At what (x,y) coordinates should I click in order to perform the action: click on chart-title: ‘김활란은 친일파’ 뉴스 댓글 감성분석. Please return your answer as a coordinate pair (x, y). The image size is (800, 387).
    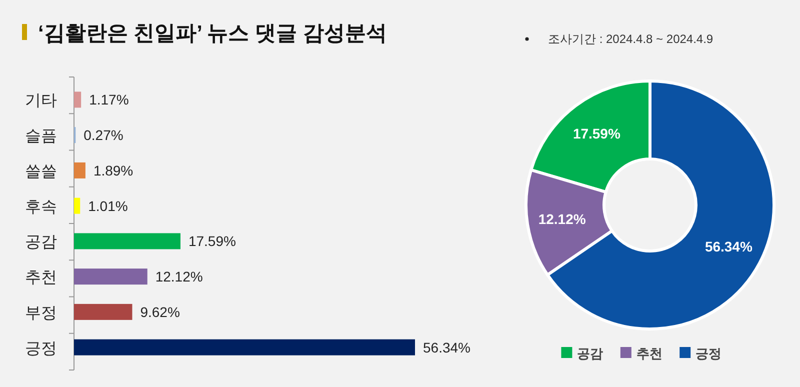
    Looking at the image, I should click on (212, 33).